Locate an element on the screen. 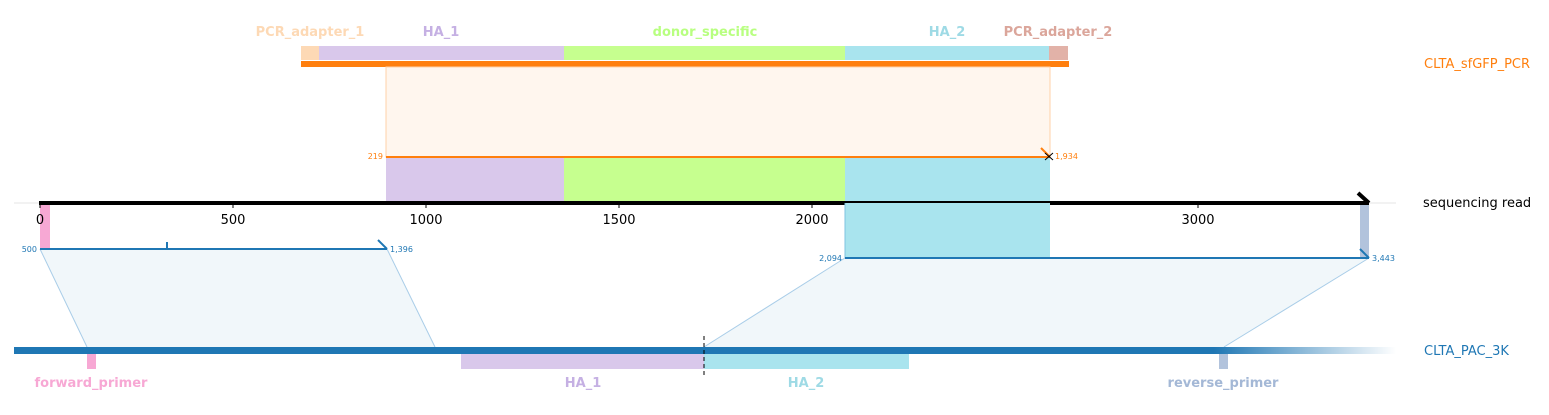  reverse-primer-mark is located at coordinates (1364, 230).